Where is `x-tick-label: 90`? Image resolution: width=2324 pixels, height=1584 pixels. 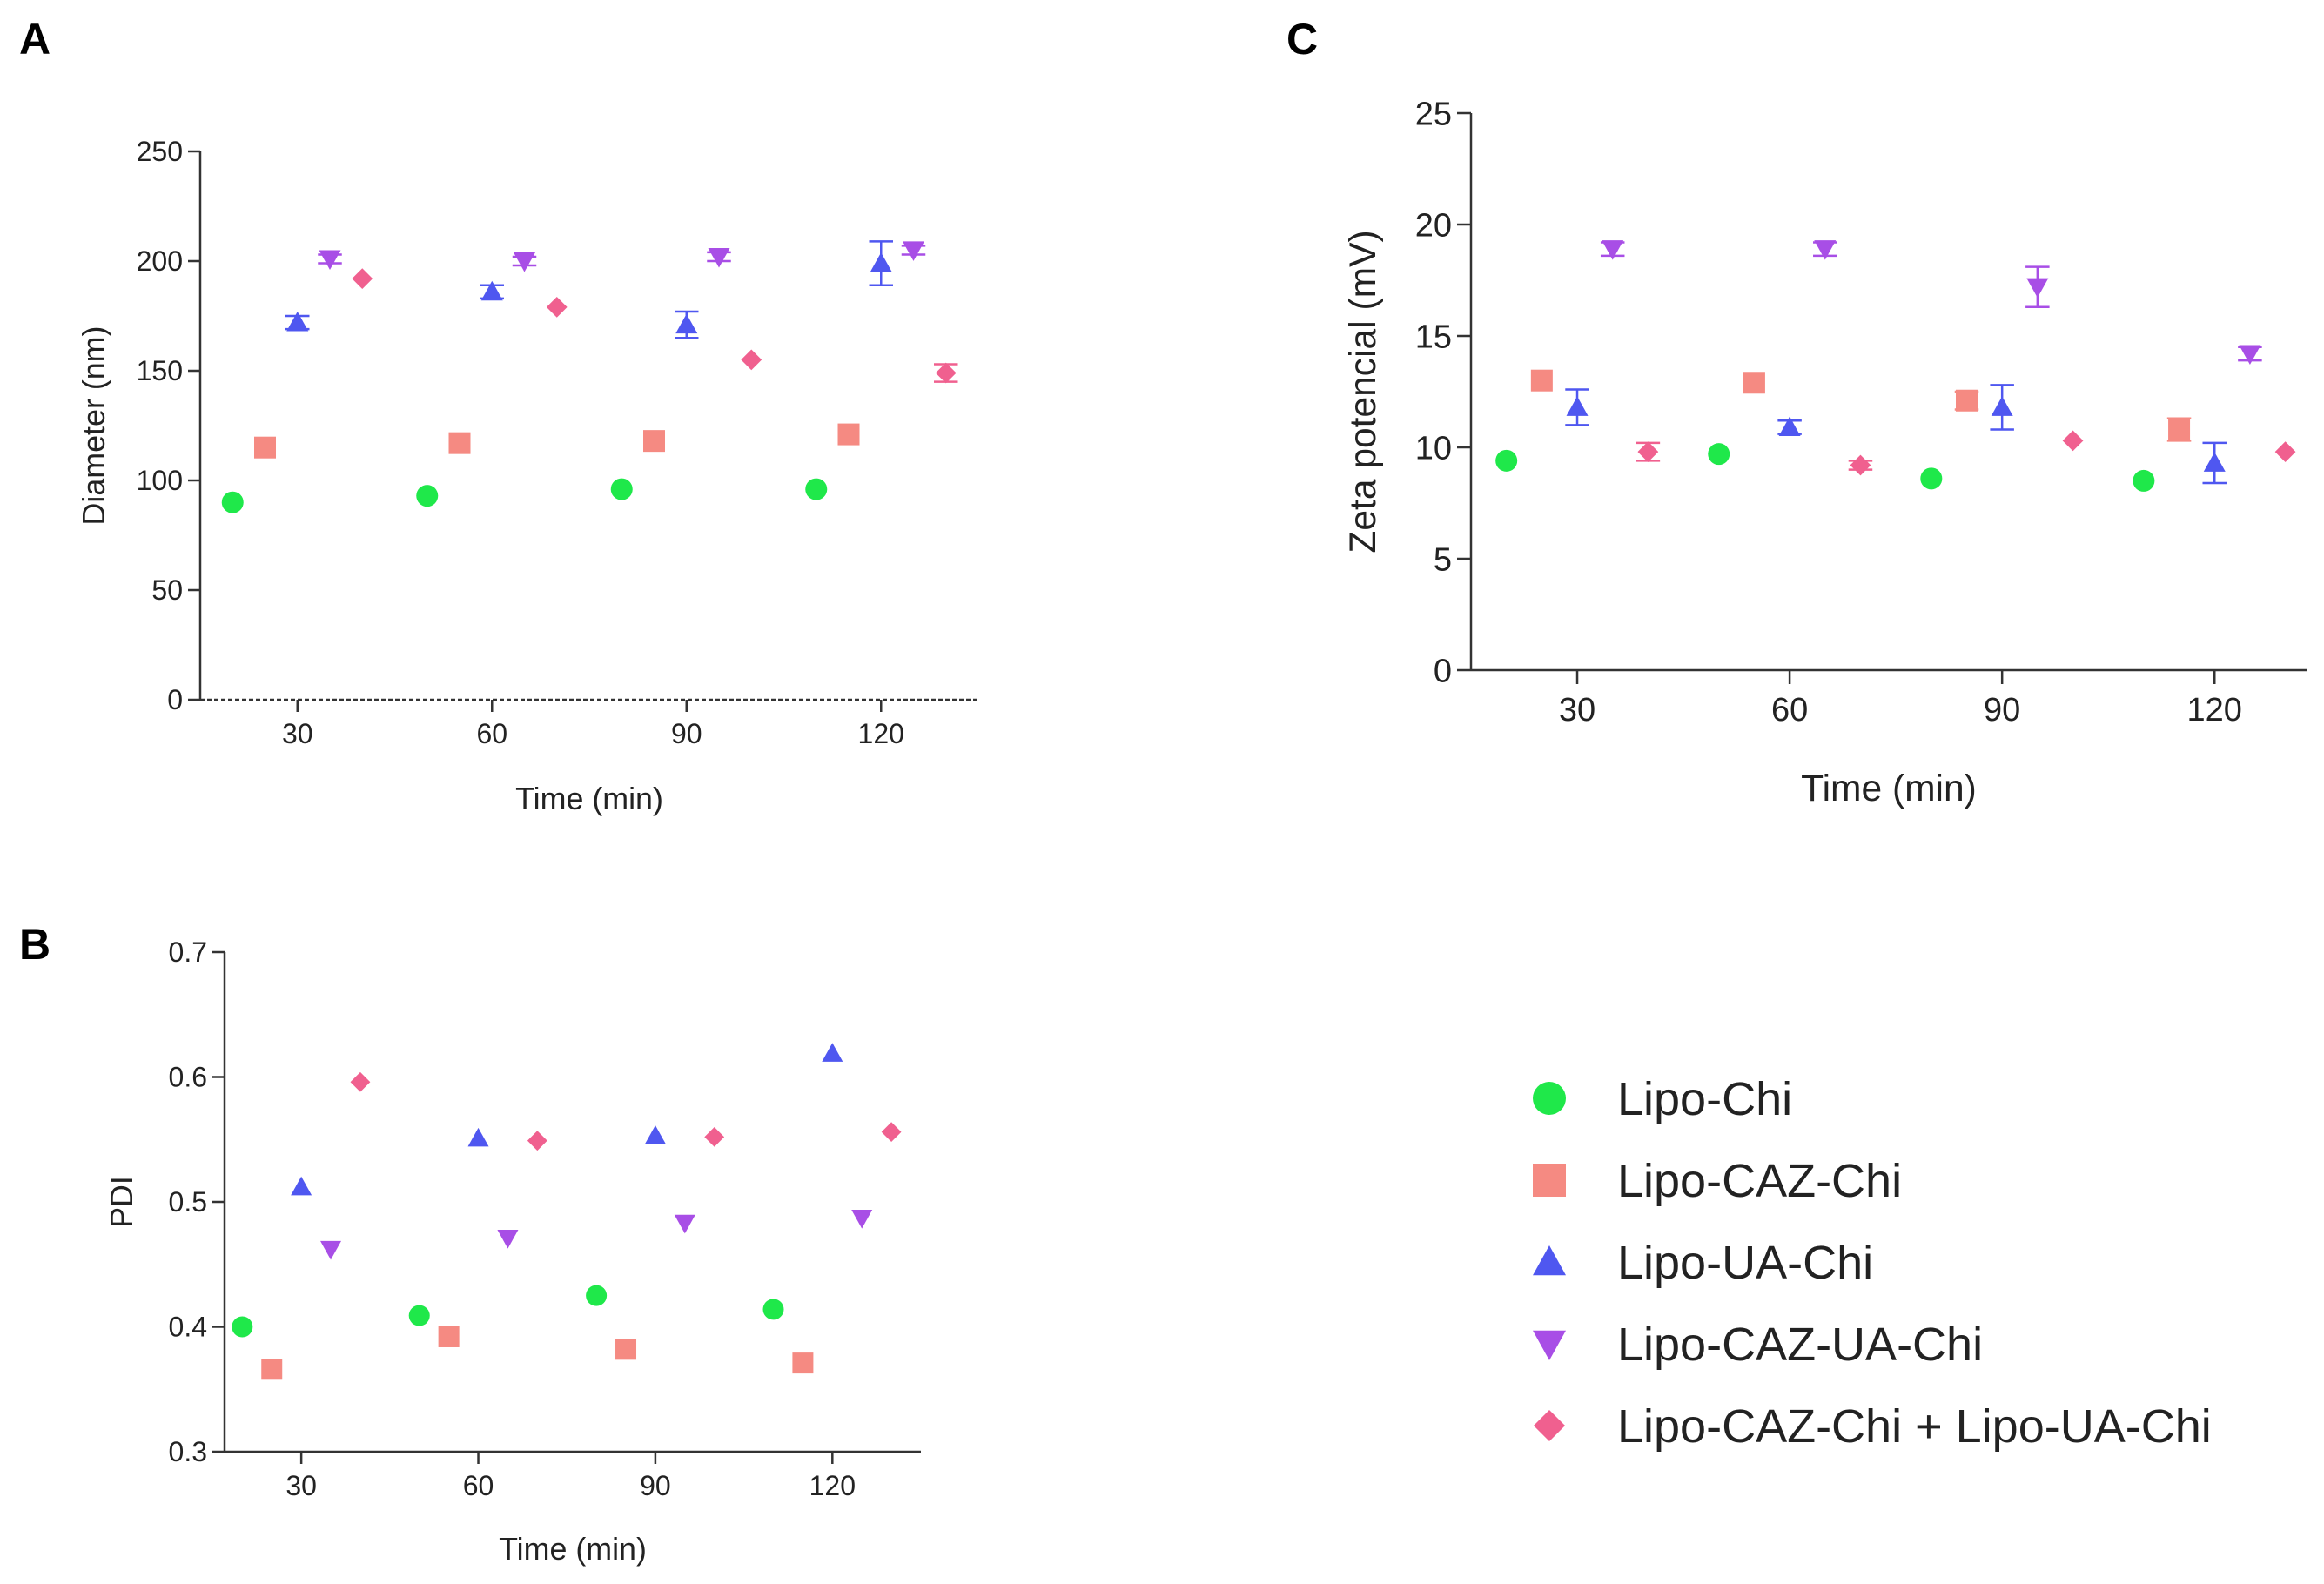 x-tick-label: 90 is located at coordinates (656, 1485).